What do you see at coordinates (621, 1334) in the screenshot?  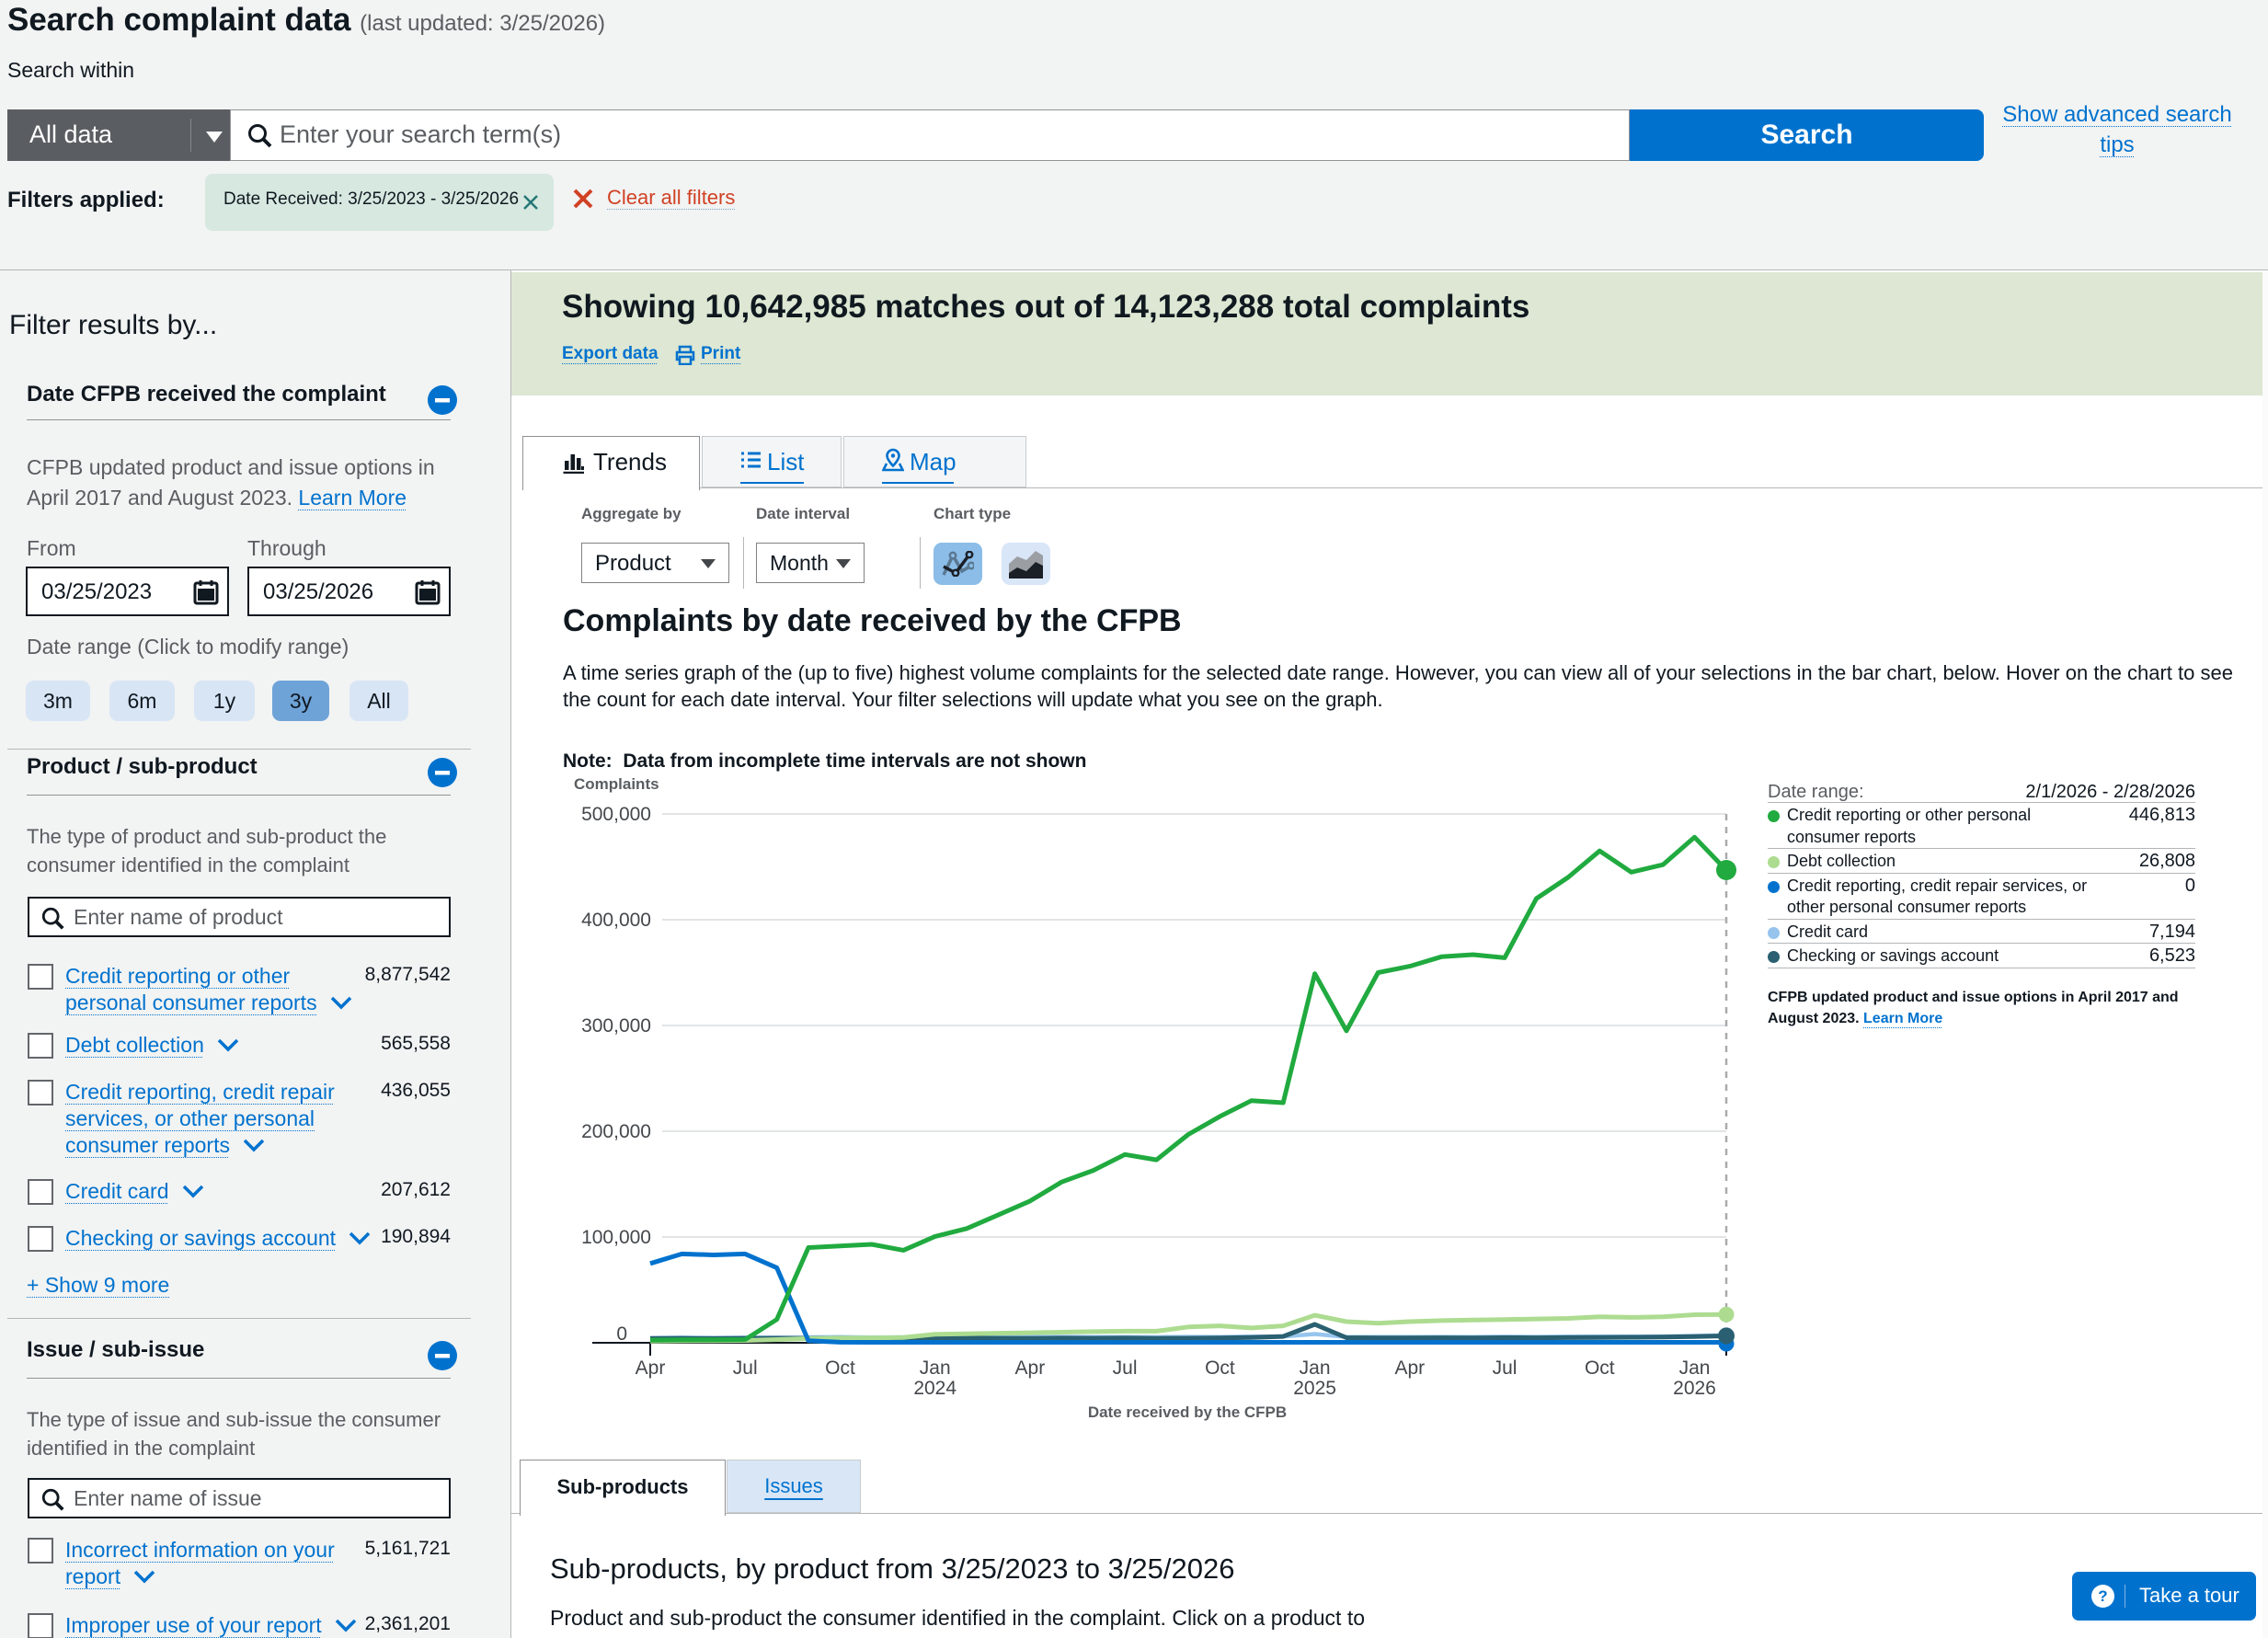 I see `svg-text: 0` at bounding box center [621, 1334].